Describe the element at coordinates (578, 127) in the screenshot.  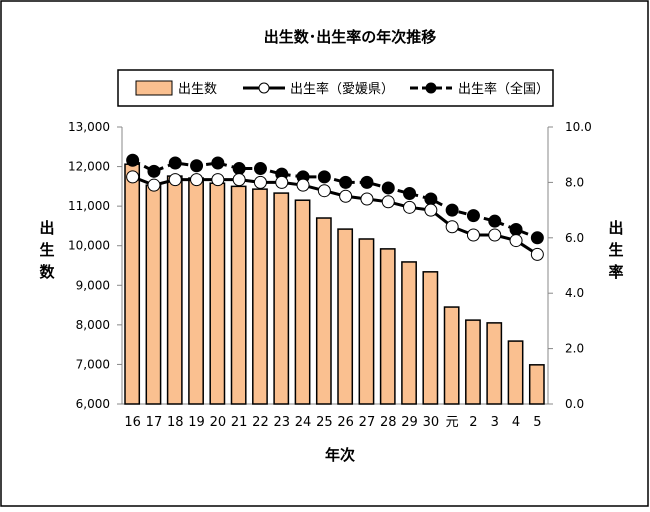
I see `right-tick-label: 10.0` at that location.